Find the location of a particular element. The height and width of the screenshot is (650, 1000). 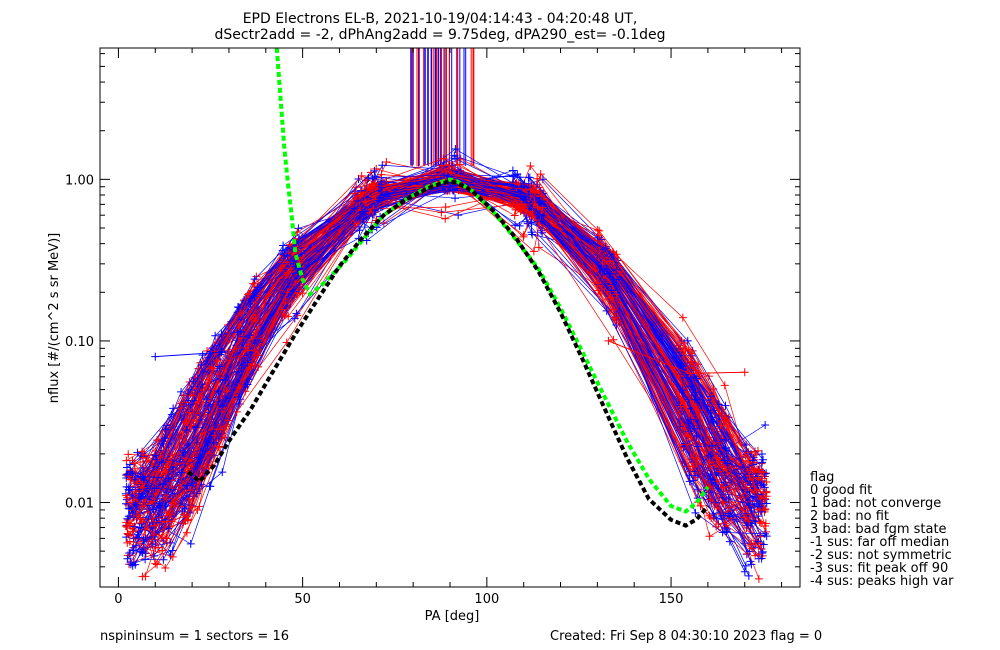

x-tick-label: 50 is located at coordinates (302, 599).